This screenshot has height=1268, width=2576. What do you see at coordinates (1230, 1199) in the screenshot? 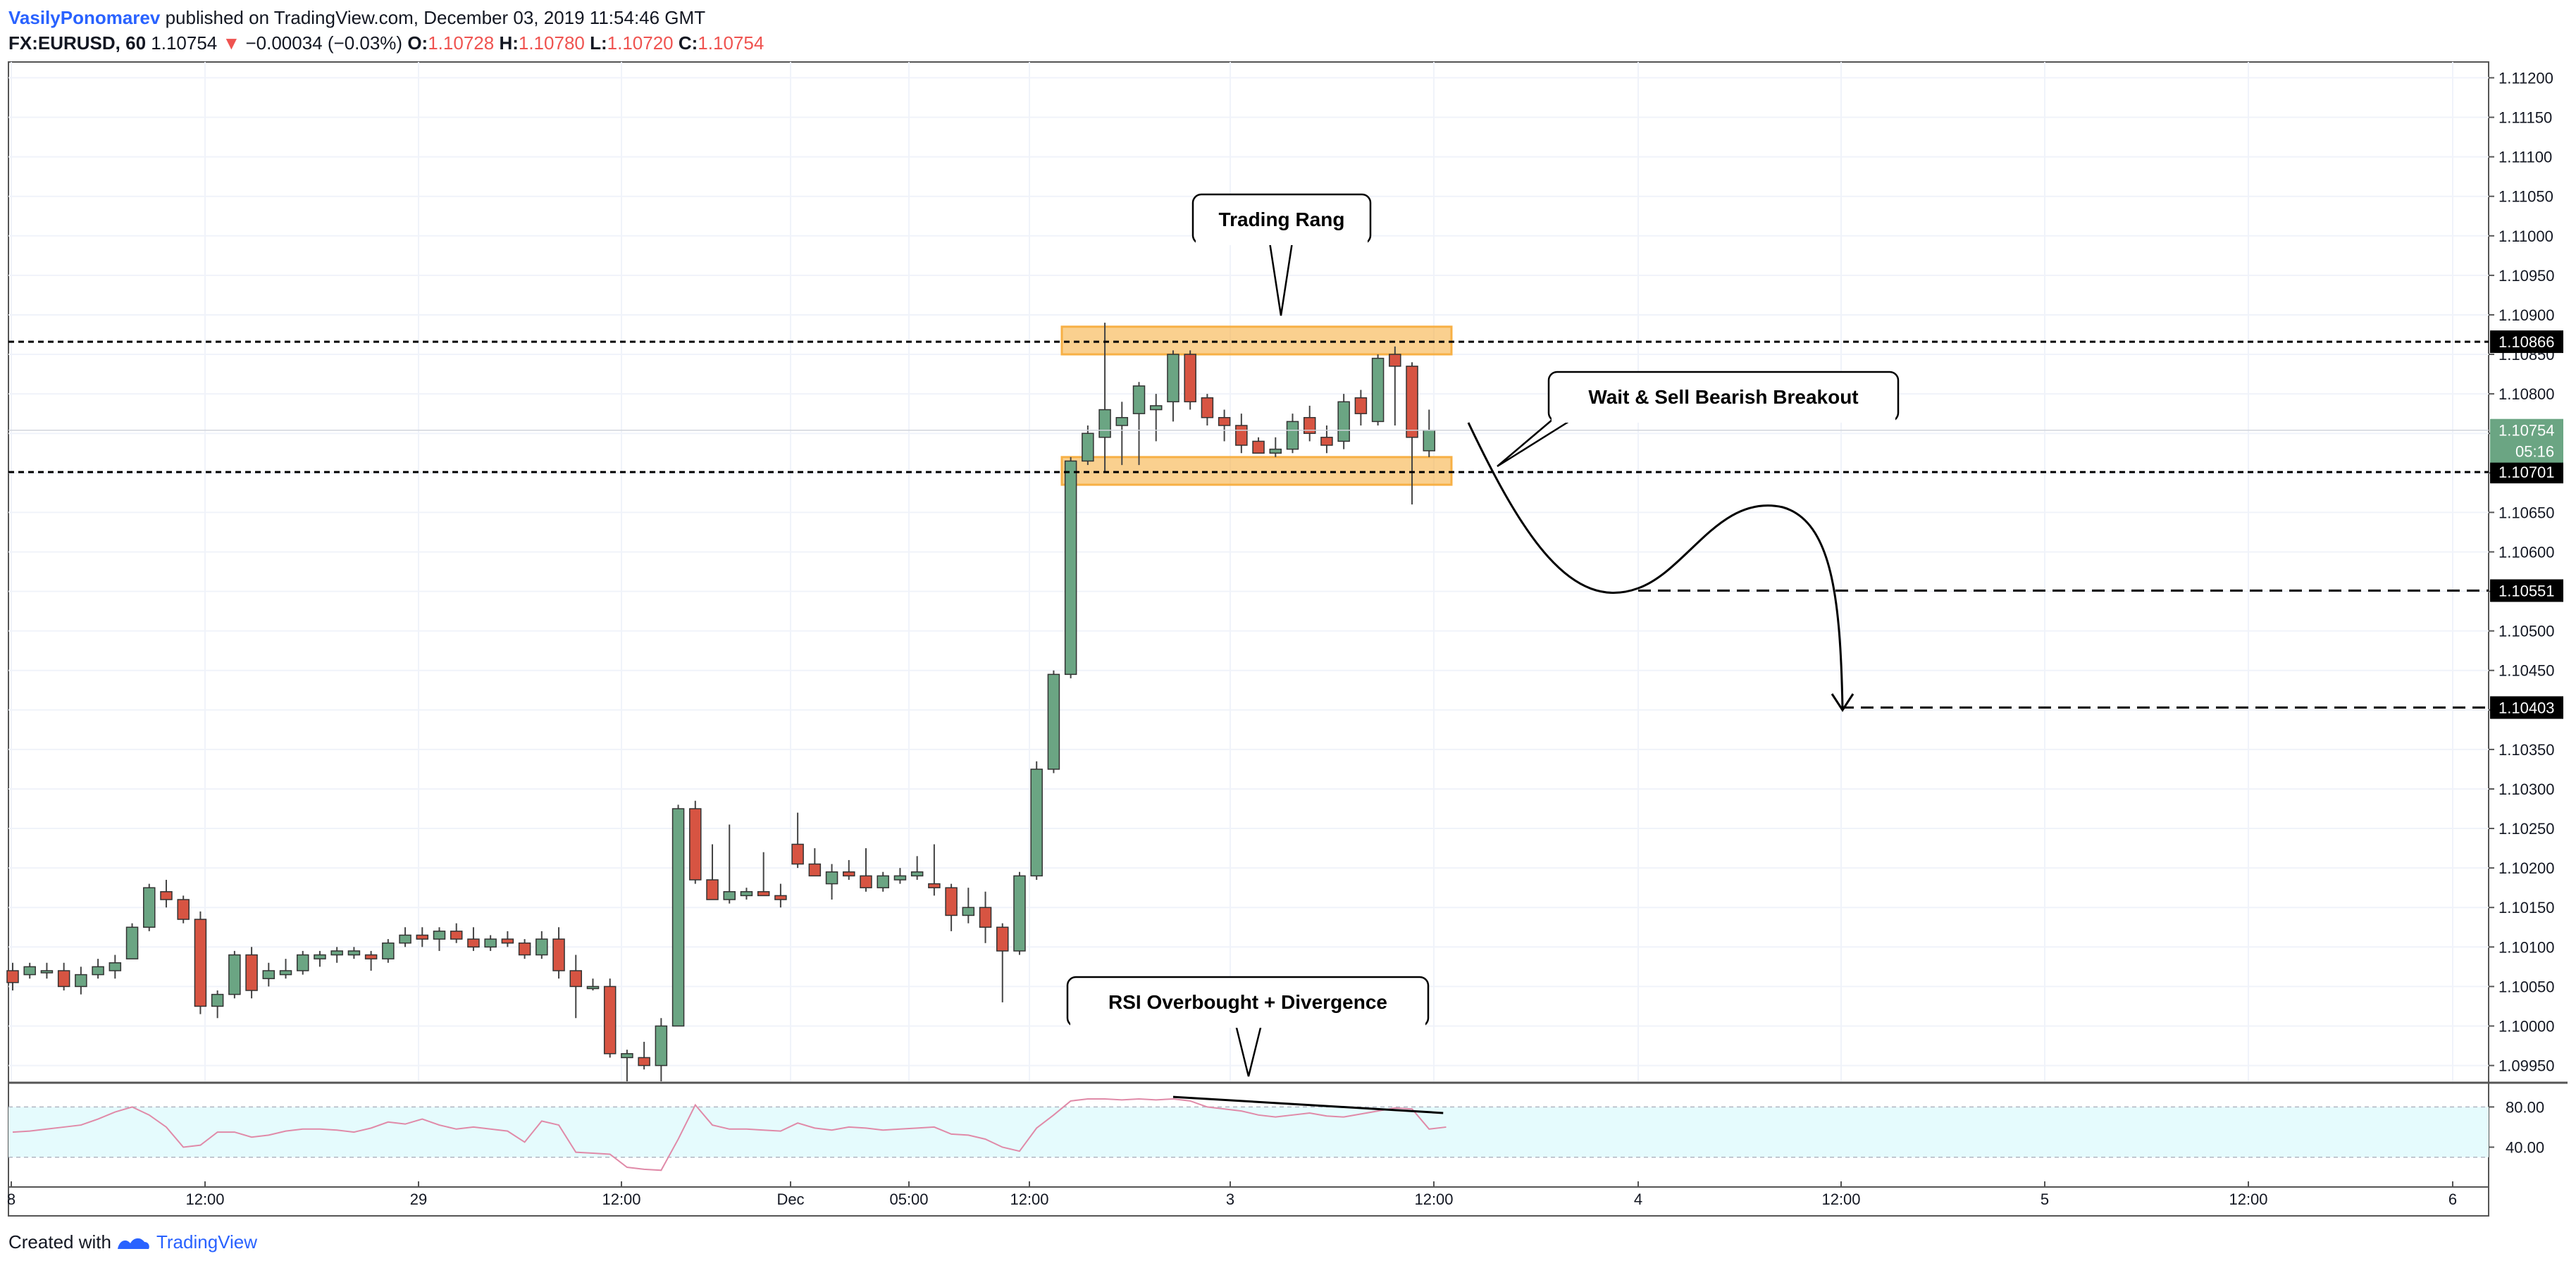
I see `time-tick-label: 3` at bounding box center [1230, 1199].